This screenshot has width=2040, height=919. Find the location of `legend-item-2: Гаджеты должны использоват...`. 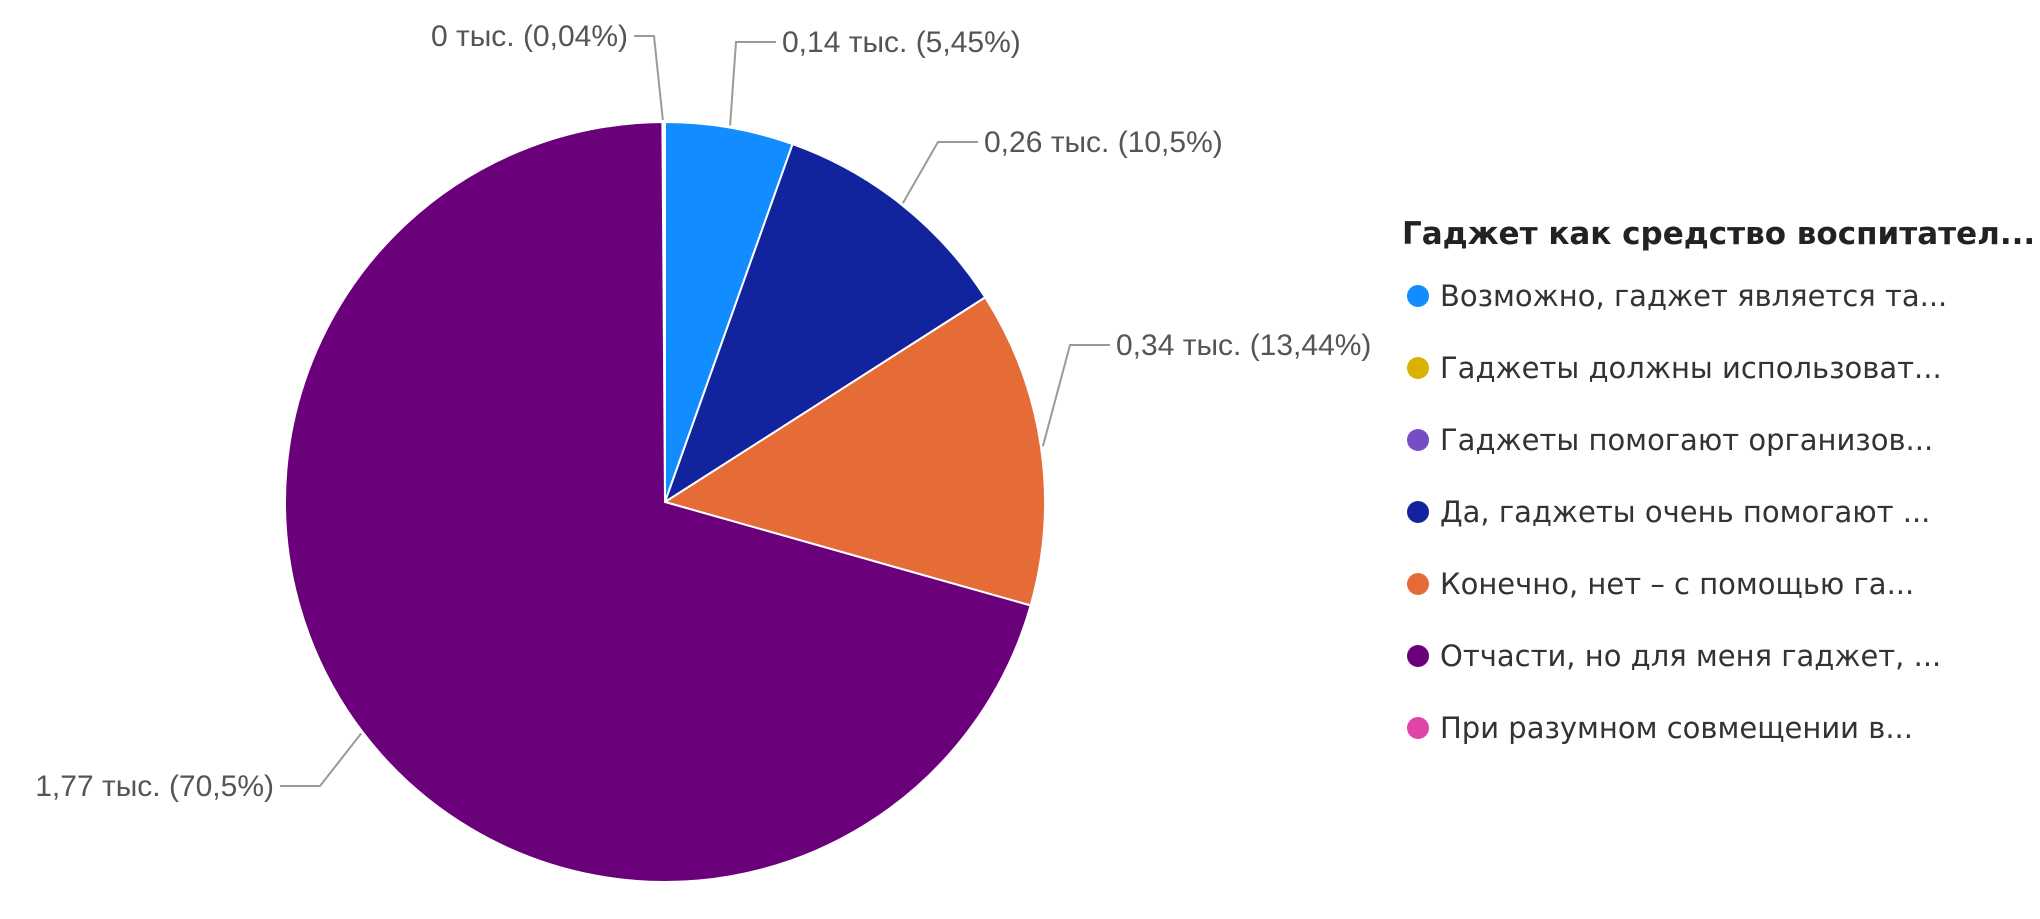

legend-item-2: Гаджеты должны использоват... is located at coordinates (1691, 368).